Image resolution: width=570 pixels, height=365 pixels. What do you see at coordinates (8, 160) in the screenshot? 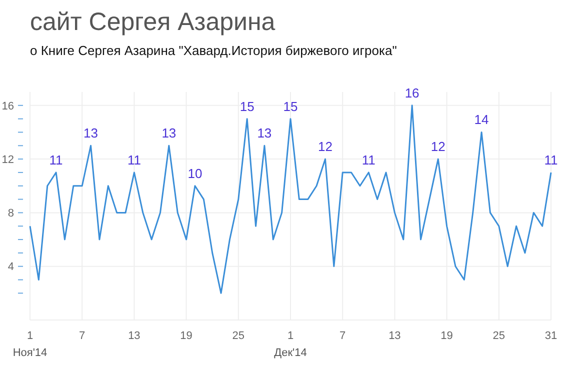
I see `y-tick-label: 12` at bounding box center [8, 160].